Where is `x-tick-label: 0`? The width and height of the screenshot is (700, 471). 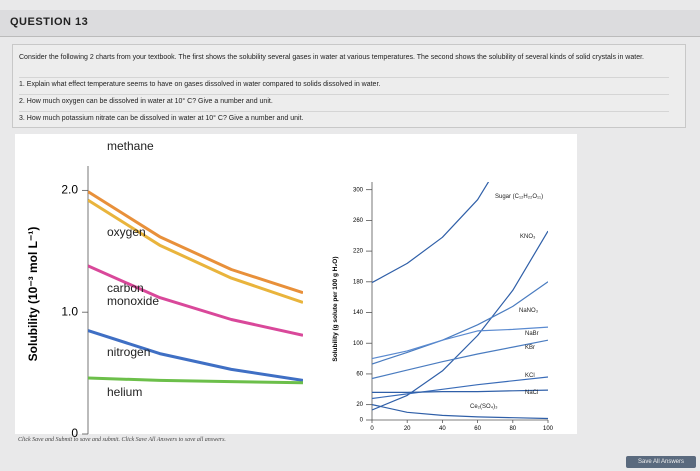 x-tick-label: 0 is located at coordinates (372, 429).